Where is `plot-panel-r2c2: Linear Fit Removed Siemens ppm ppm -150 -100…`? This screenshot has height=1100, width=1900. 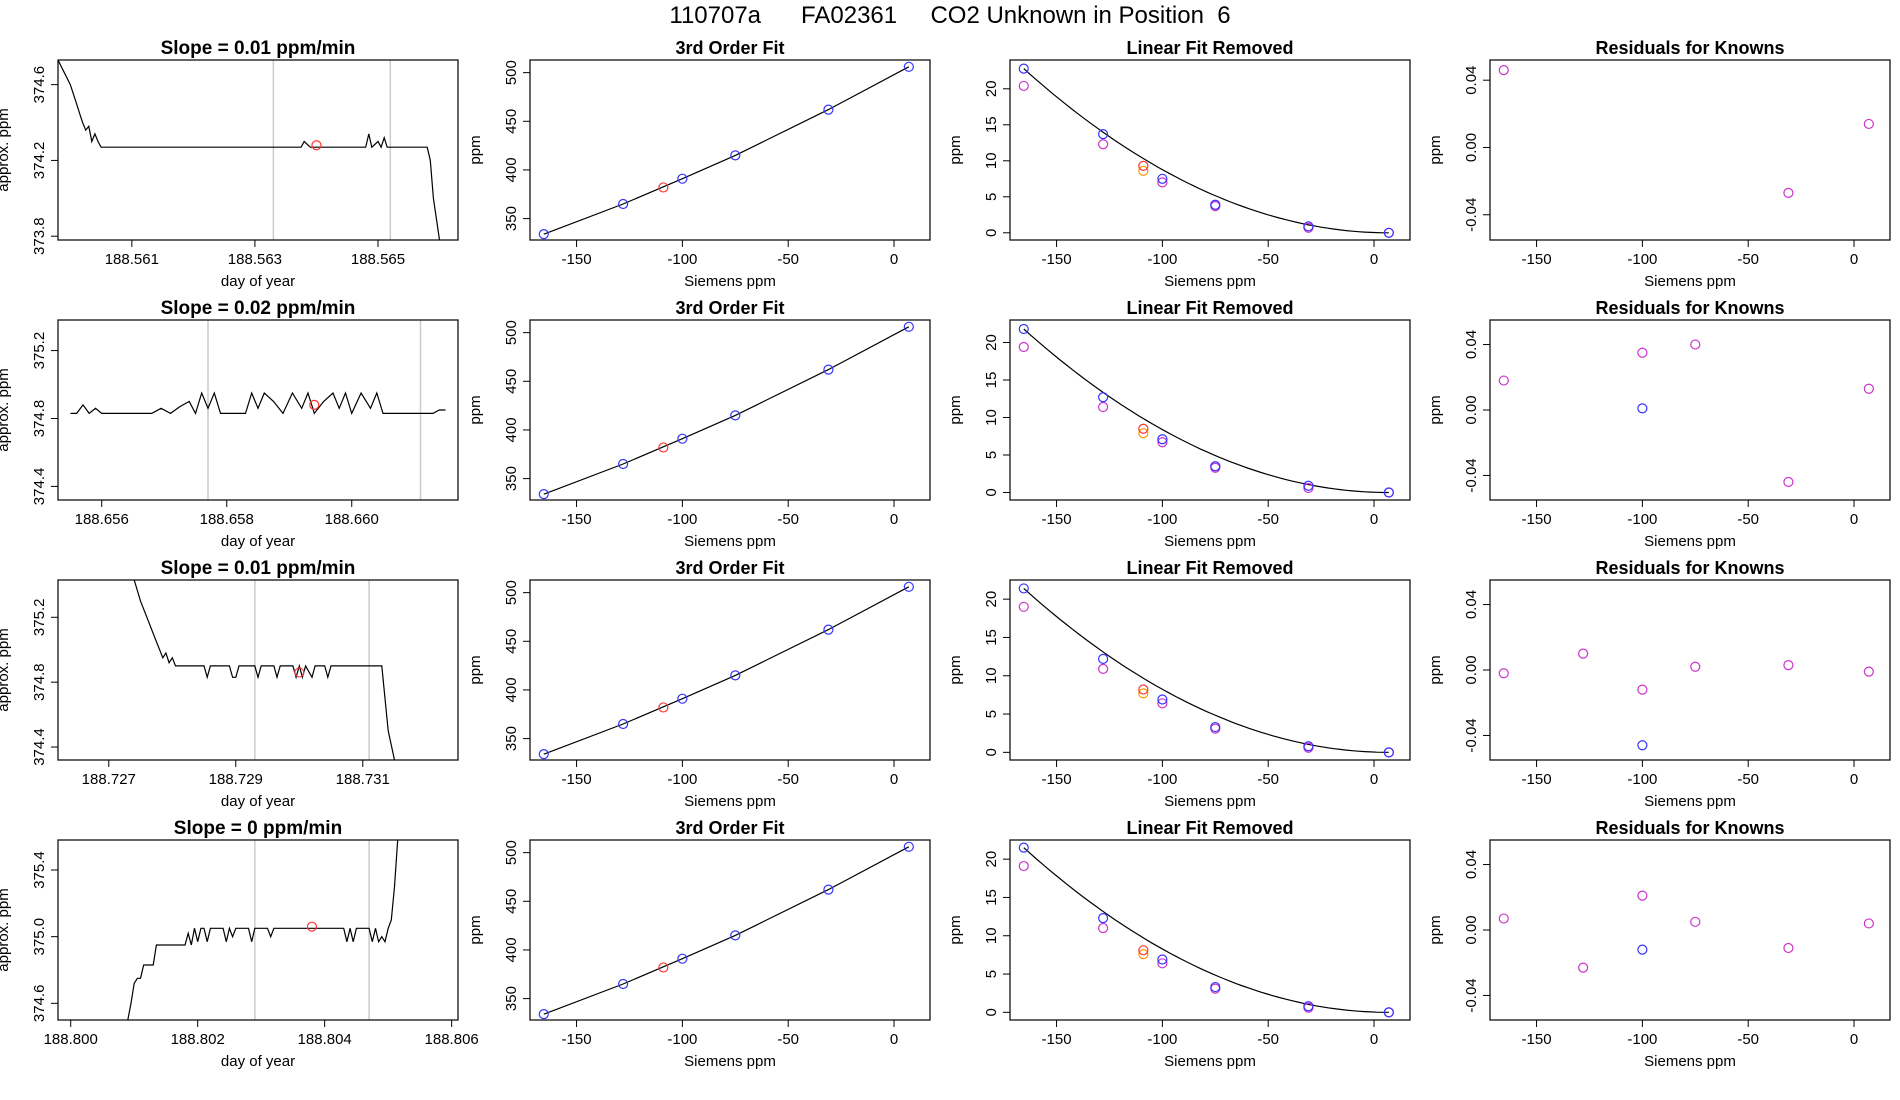 plot-panel-r2c2: Linear Fit Removed Siemens ppm ppm -150 -100… is located at coordinates (1179, 684).